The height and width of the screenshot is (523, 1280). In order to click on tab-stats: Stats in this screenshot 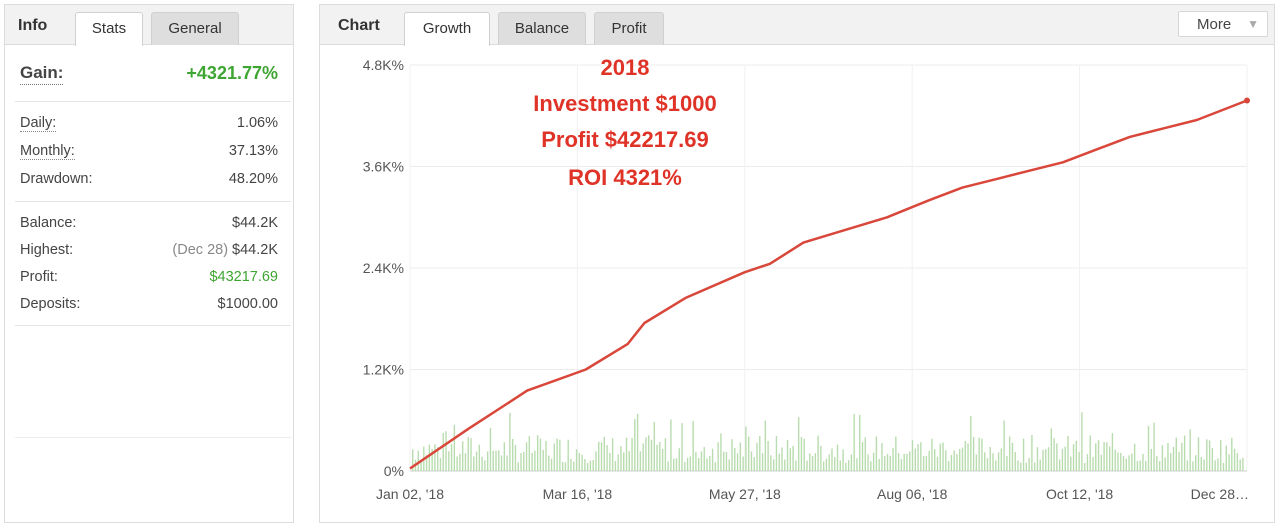, I will do `click(109, 29)`.